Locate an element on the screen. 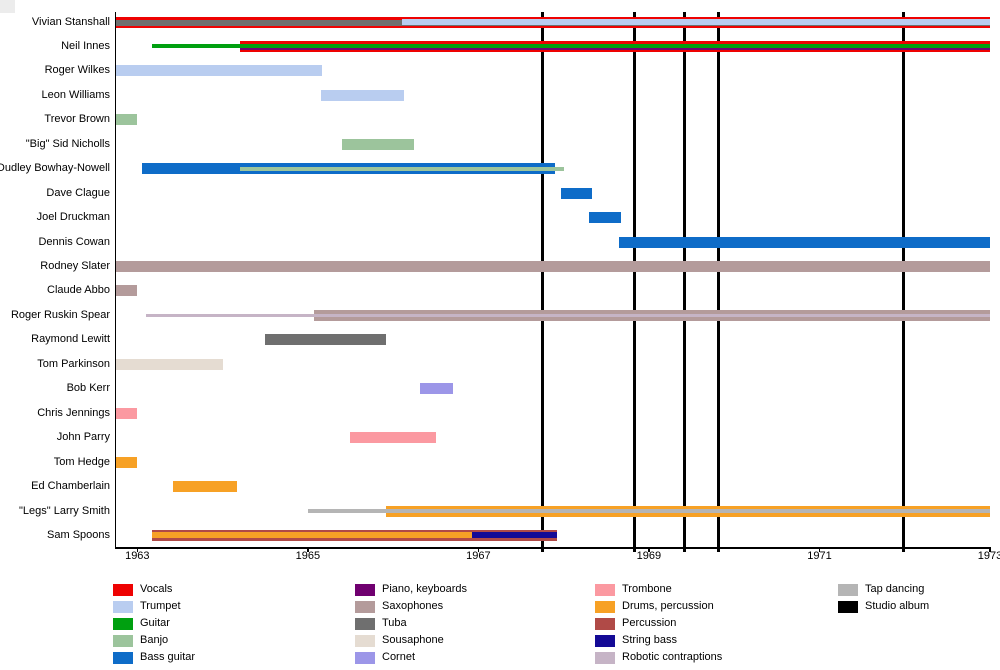 This screenshot has height=670, width=1000. legend-label: Cornet is located at coordinates (399, 657).